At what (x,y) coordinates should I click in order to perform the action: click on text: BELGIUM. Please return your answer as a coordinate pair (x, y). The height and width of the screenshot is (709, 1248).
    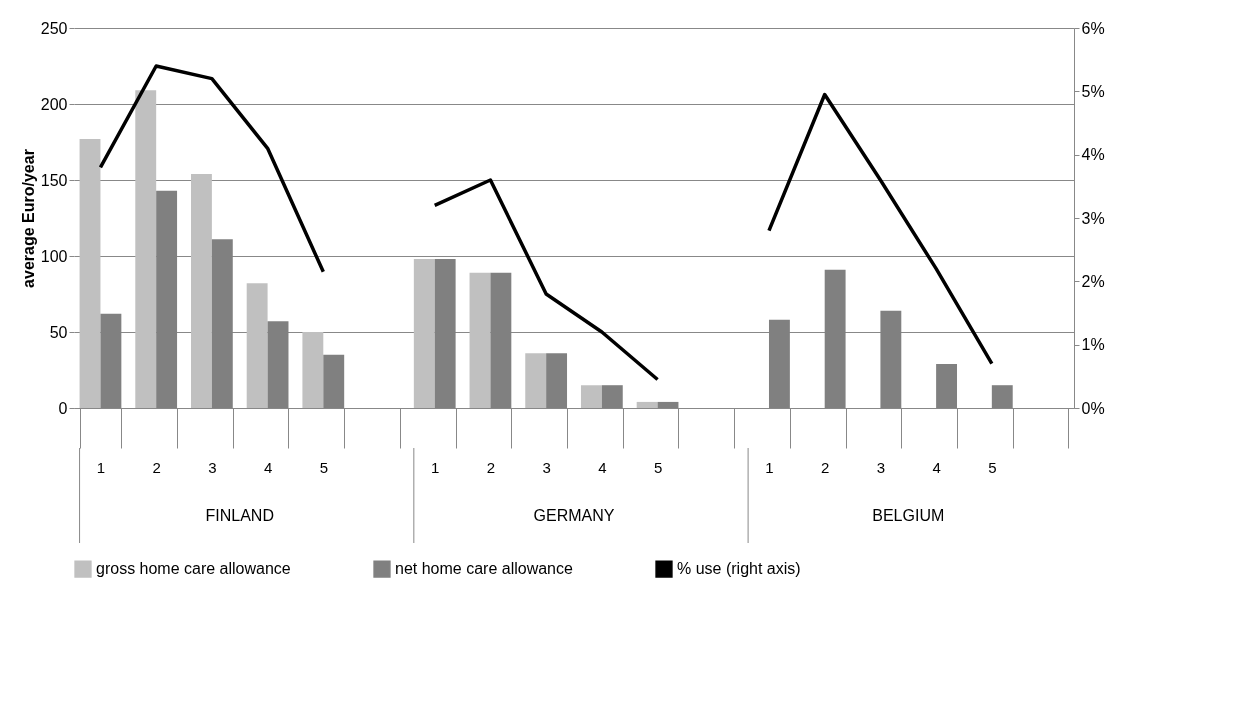
    Looking at the image, I should click on (908, 515).